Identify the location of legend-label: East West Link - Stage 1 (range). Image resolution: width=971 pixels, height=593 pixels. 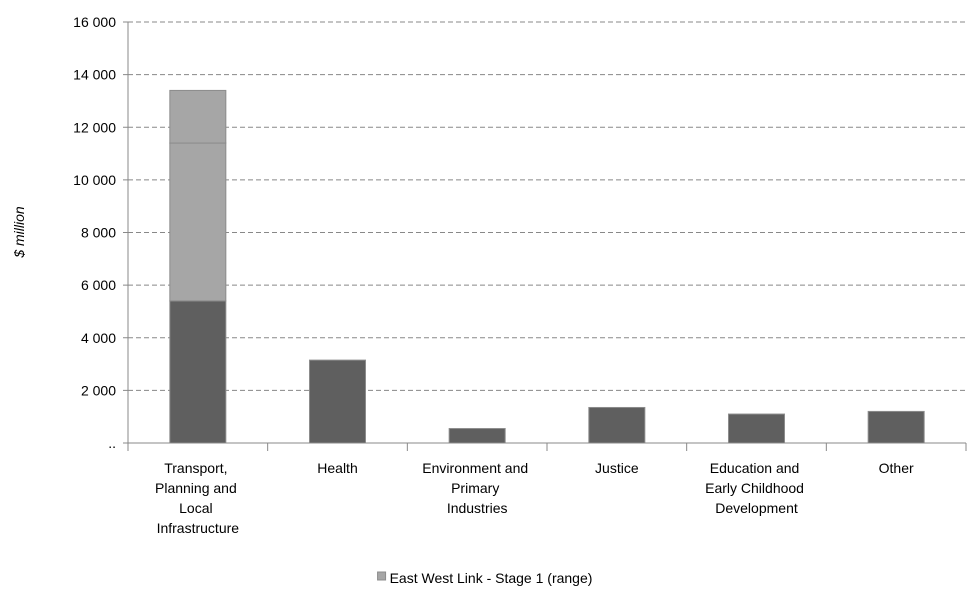
(491, 578).